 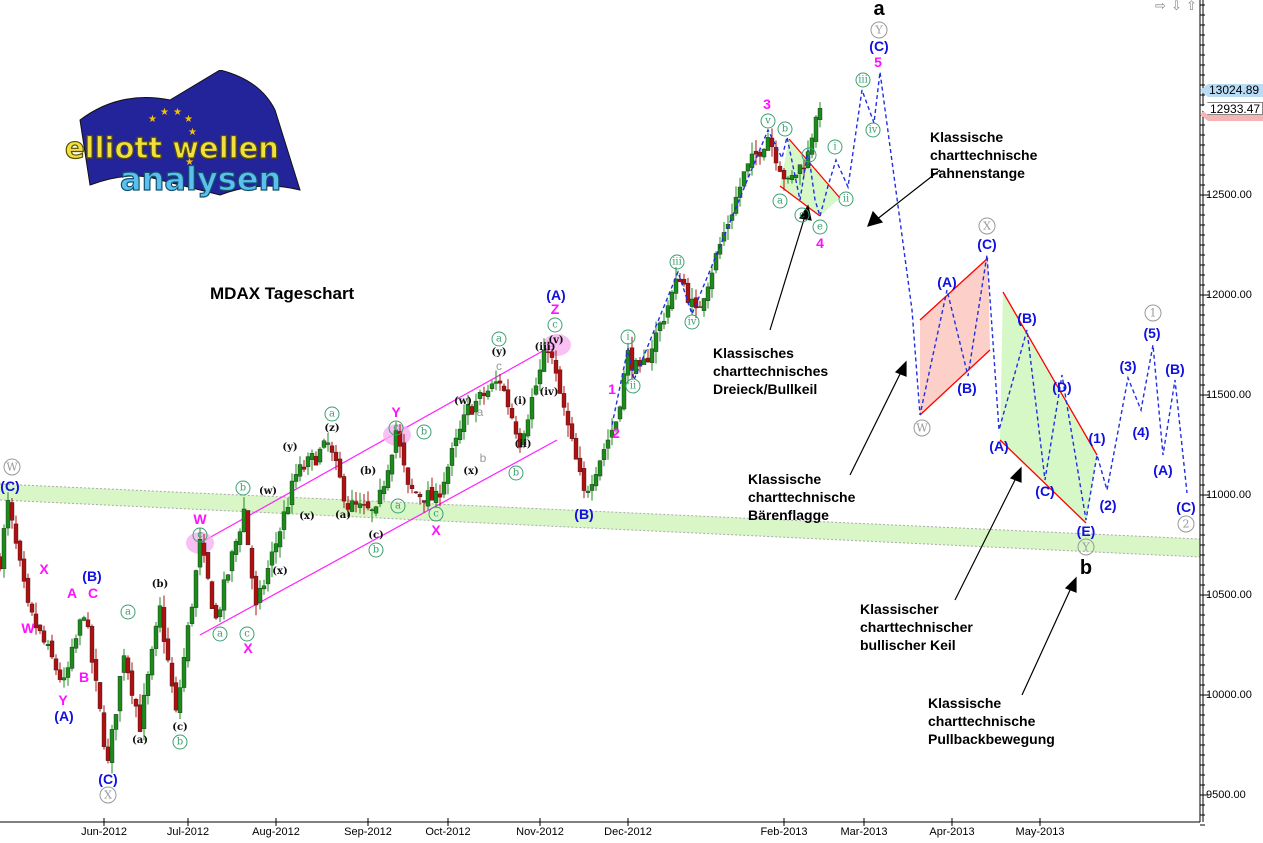 I want to click on wave-label: (2), so click(x=1108, y=505).